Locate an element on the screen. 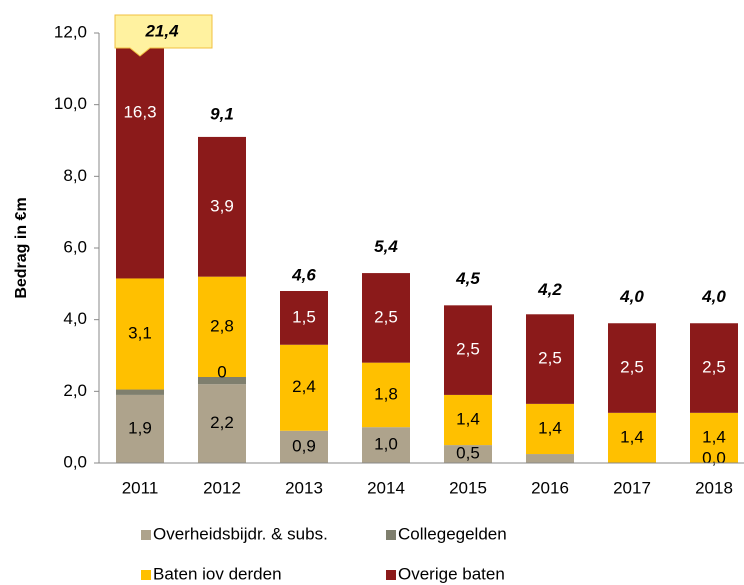 The width and height of the screenshot is (744, 585). y-tick-label: 12,0 is located at coordinates (70, 31).